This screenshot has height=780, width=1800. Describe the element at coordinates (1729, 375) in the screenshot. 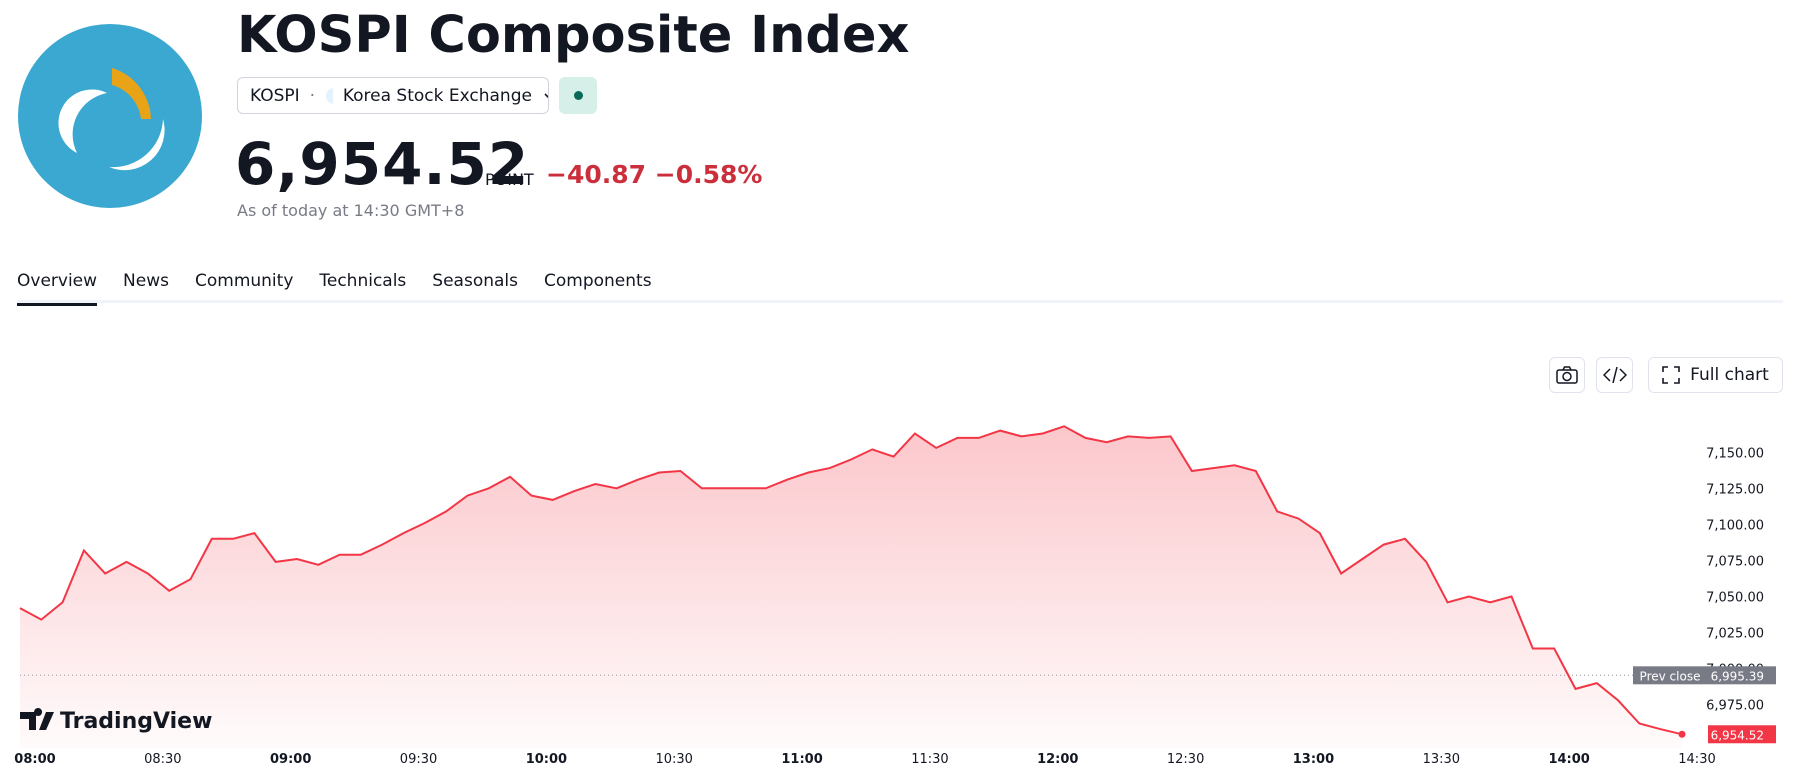

I see `full-chart-label: Full chart` at that location.